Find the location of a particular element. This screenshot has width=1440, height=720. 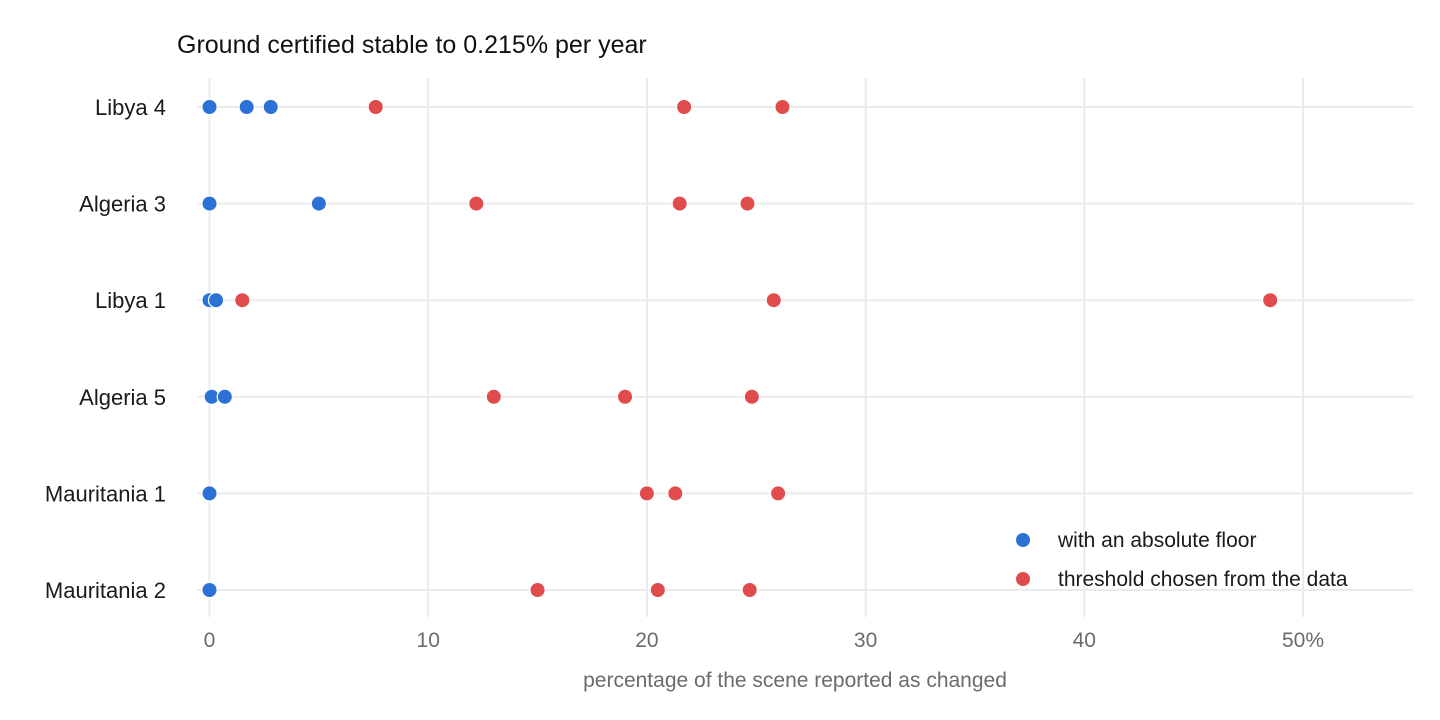

y-tick-label: Libya 1 is located at coordinates (130, 300).